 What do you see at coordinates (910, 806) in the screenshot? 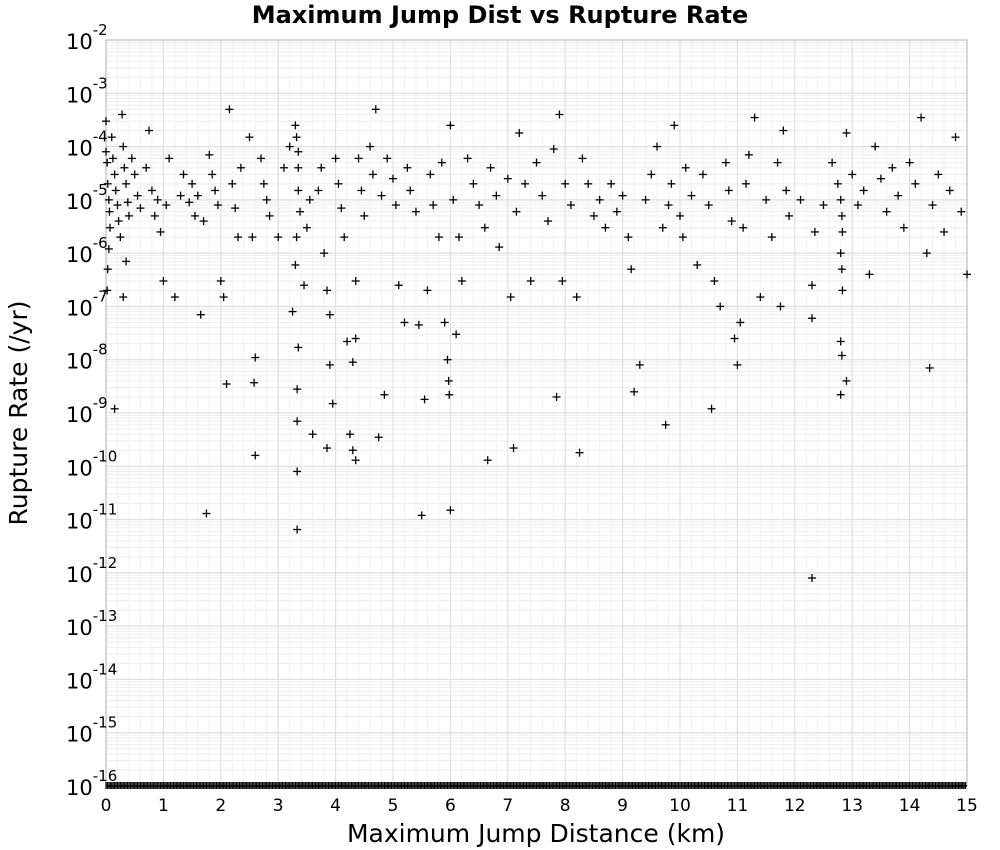
I see `x-tick-label: 14` at bounding box center [910, 806].